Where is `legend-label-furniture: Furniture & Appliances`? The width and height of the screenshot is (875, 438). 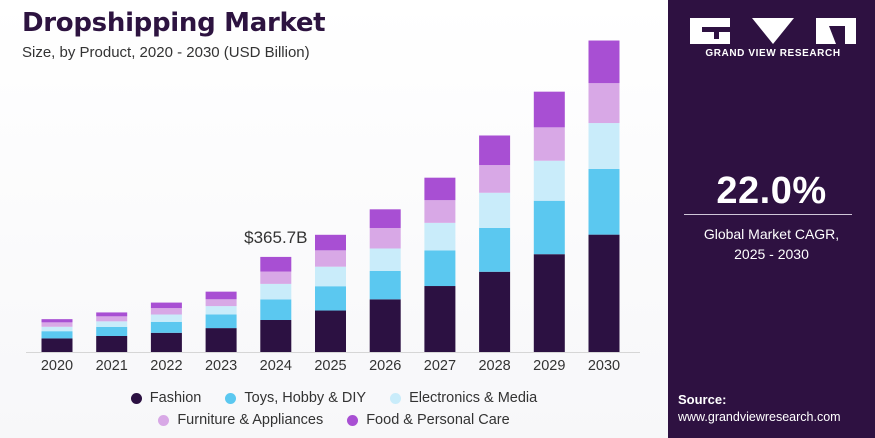
legend-label-furniture: Furniture & Appliances is located at coordinates (250, 420).